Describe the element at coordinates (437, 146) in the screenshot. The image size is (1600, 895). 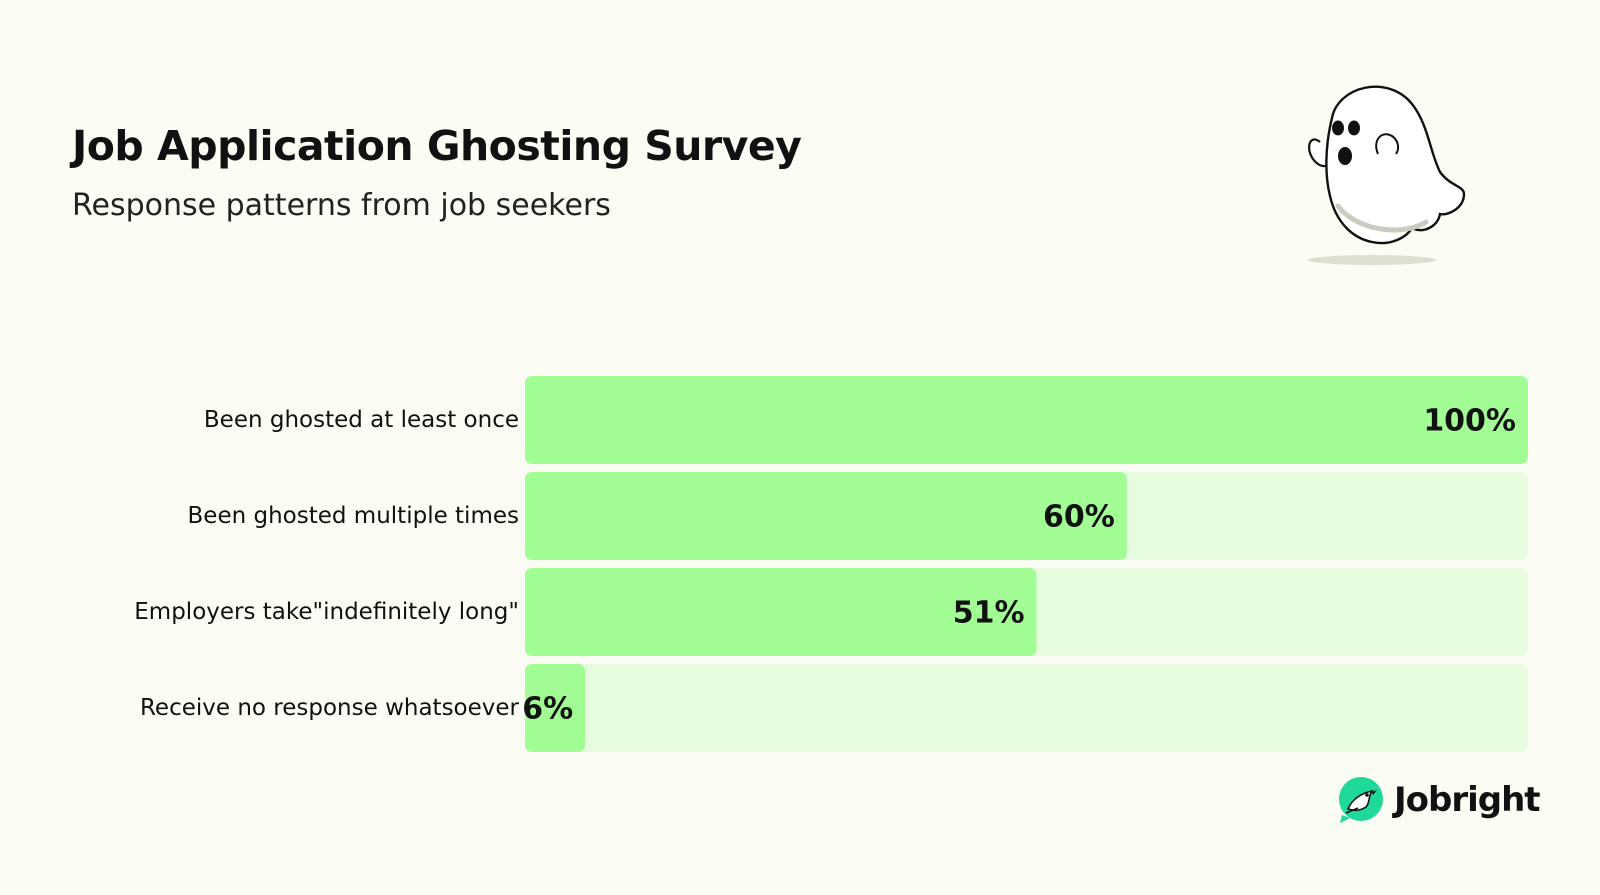
I see `page-title: Job Application Ghosting Survey` at that location.